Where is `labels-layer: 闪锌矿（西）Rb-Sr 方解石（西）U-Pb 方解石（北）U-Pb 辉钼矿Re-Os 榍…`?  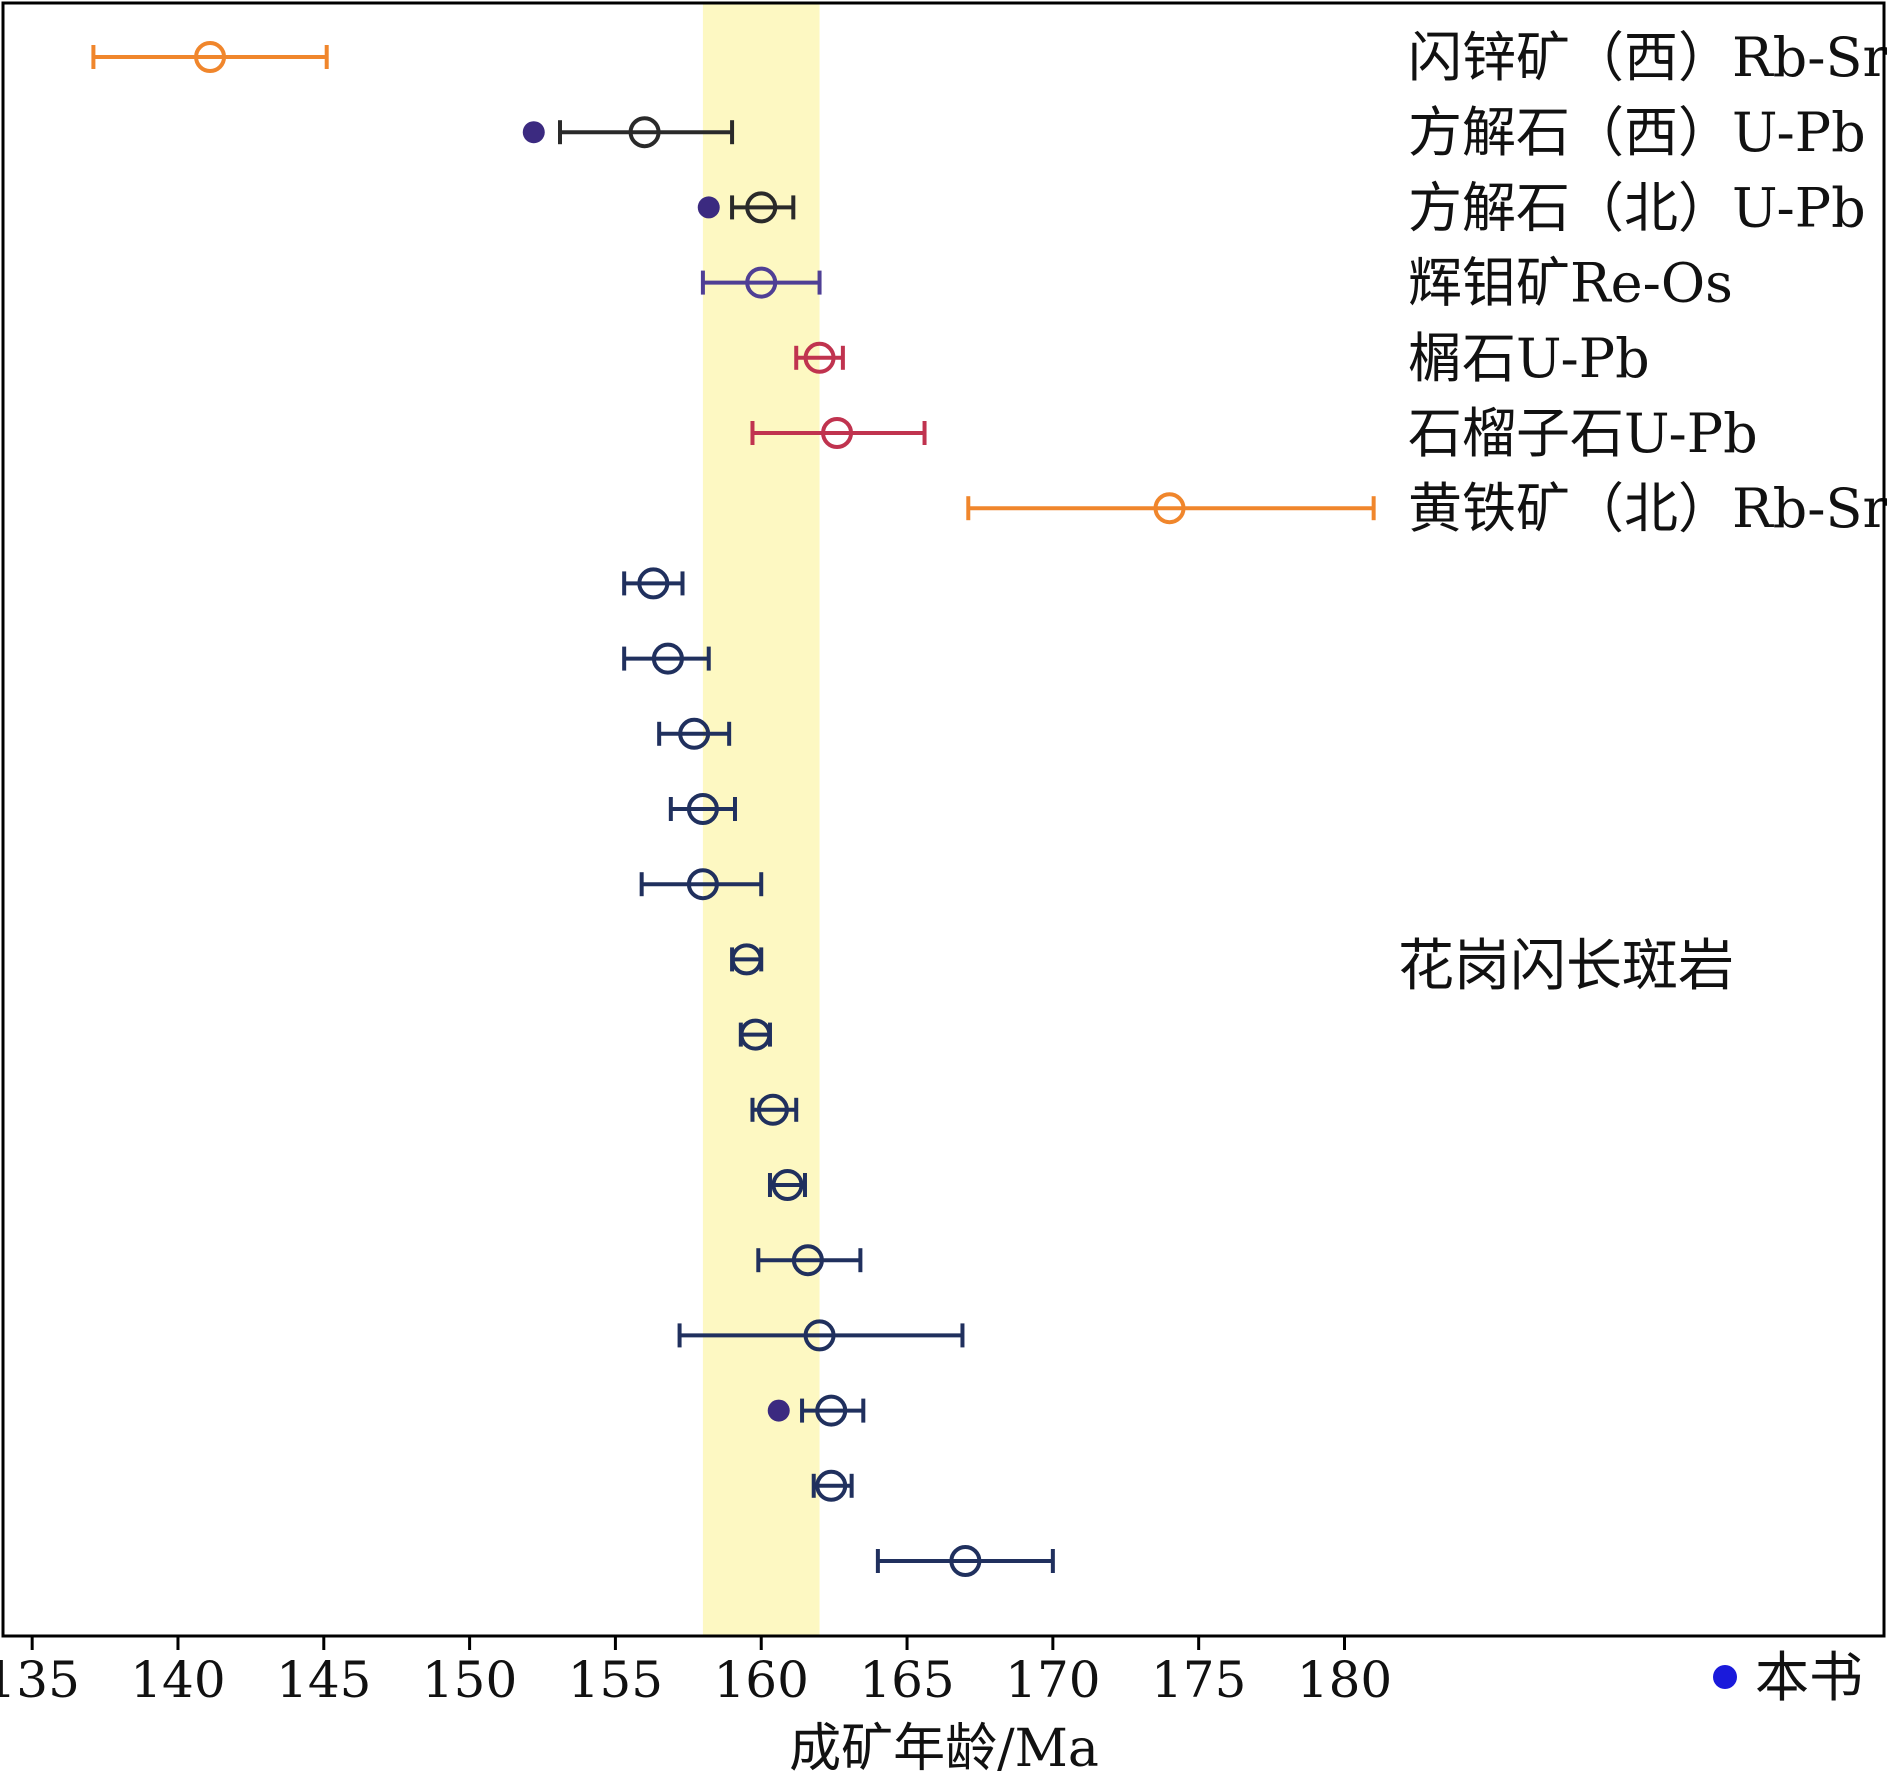
labels-layer: 闪锌矿（西）Rb-Sr 方解石（西）U-Pb 方解石（北）U-Pb 辉钼矿Re-Os 榍… is located at coordinates (1647, 283).